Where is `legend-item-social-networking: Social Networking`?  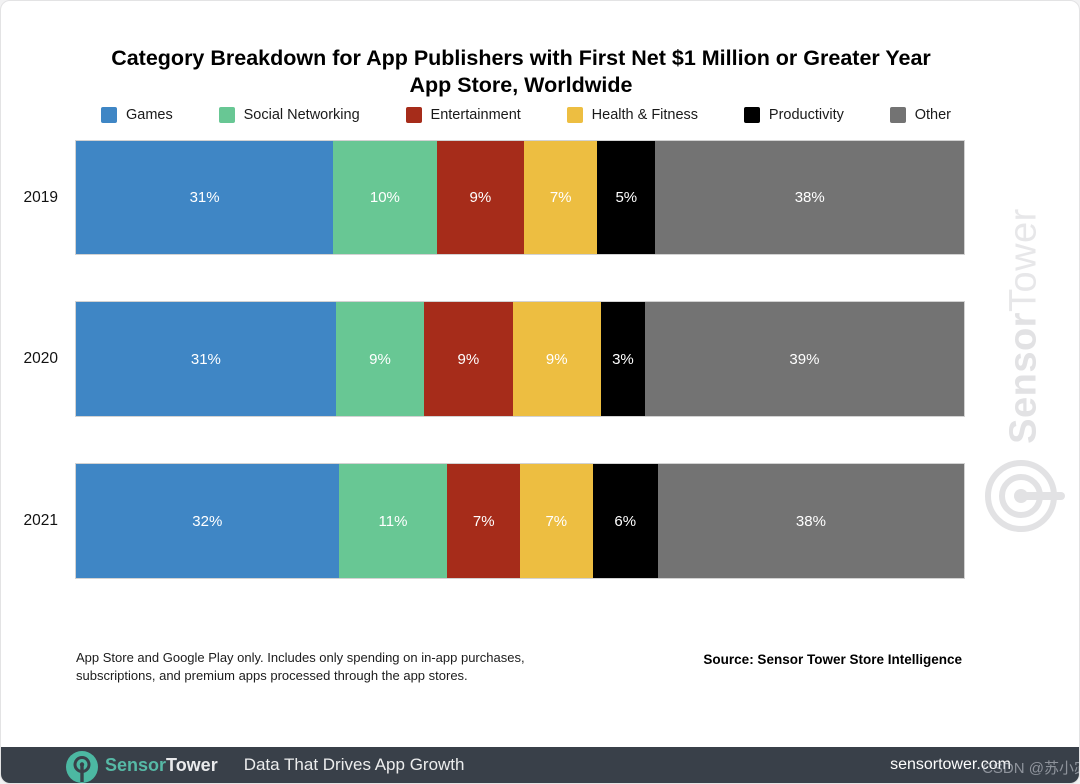 legend-item-social-networking: Social Networking is located at coordinates (289, 115).